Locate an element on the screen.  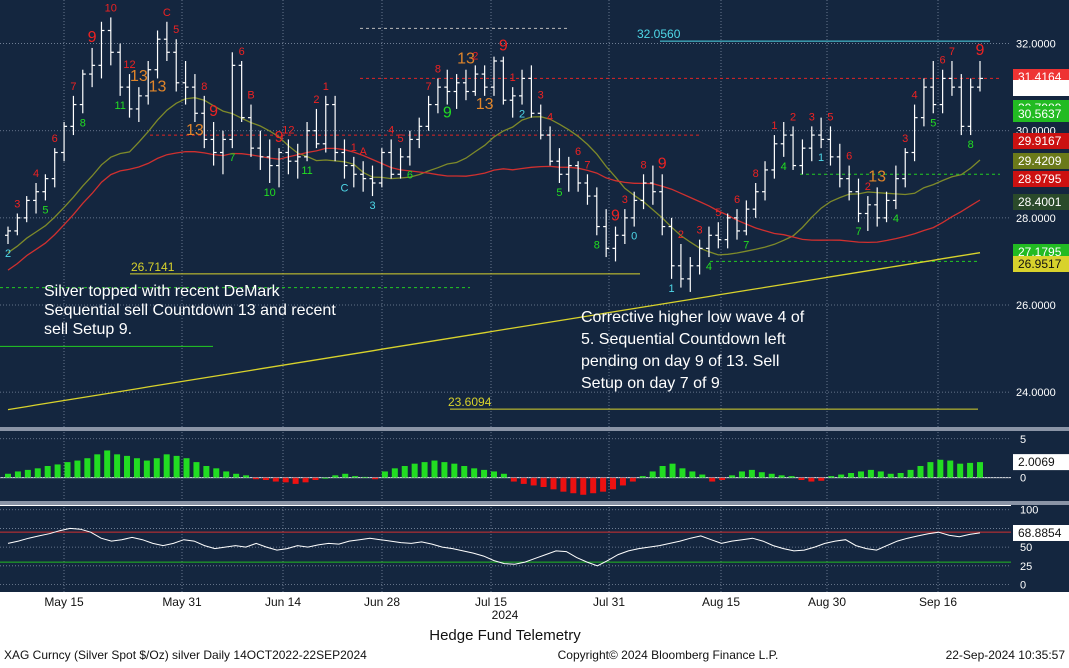
price-tick-label: 24.0000 is located at coordinates (1036, 393).